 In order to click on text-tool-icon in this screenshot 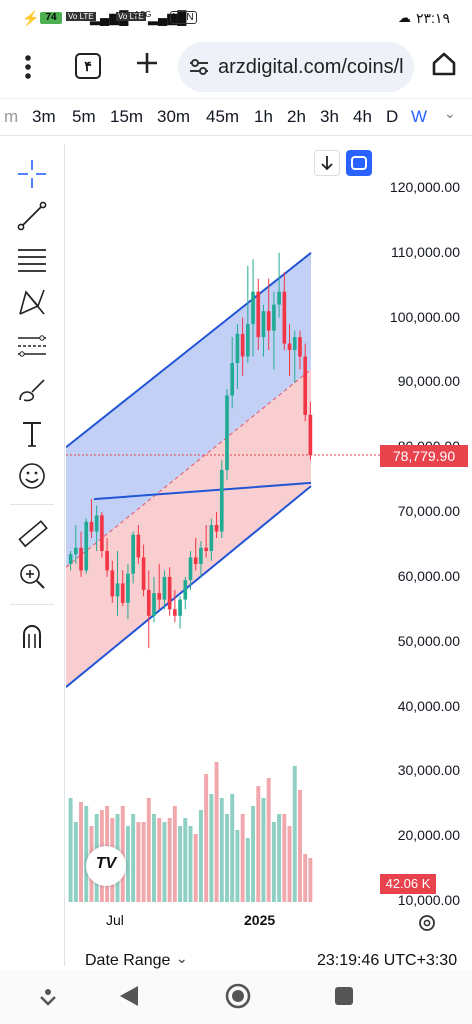, I will do `click(32, 434)`.